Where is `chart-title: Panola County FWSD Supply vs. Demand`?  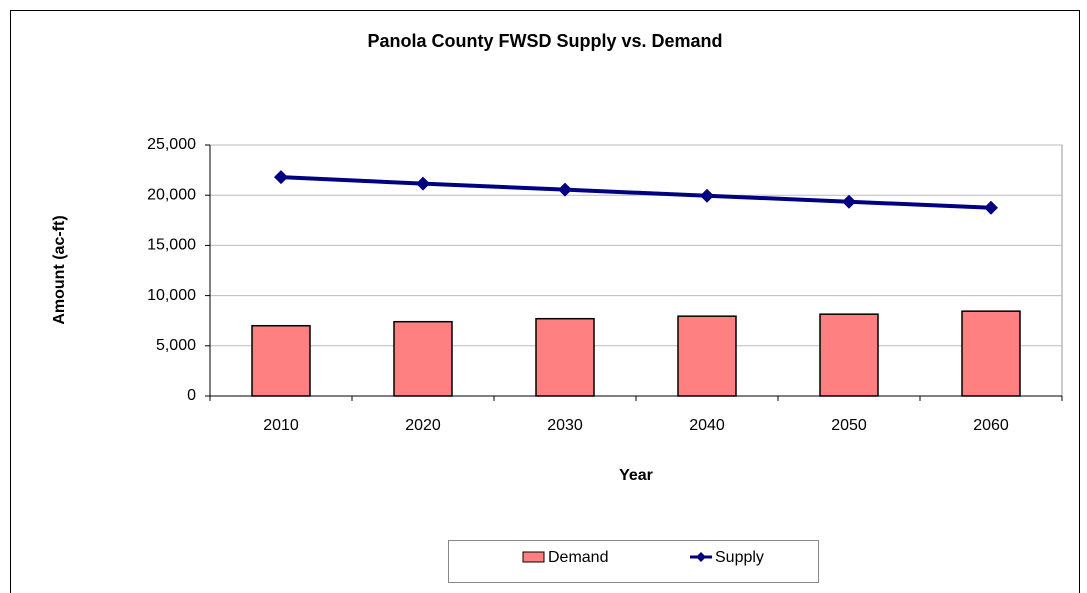 chart-title: Panola County FWSD Supply vs. Demand is located at coordinates (544, 41).